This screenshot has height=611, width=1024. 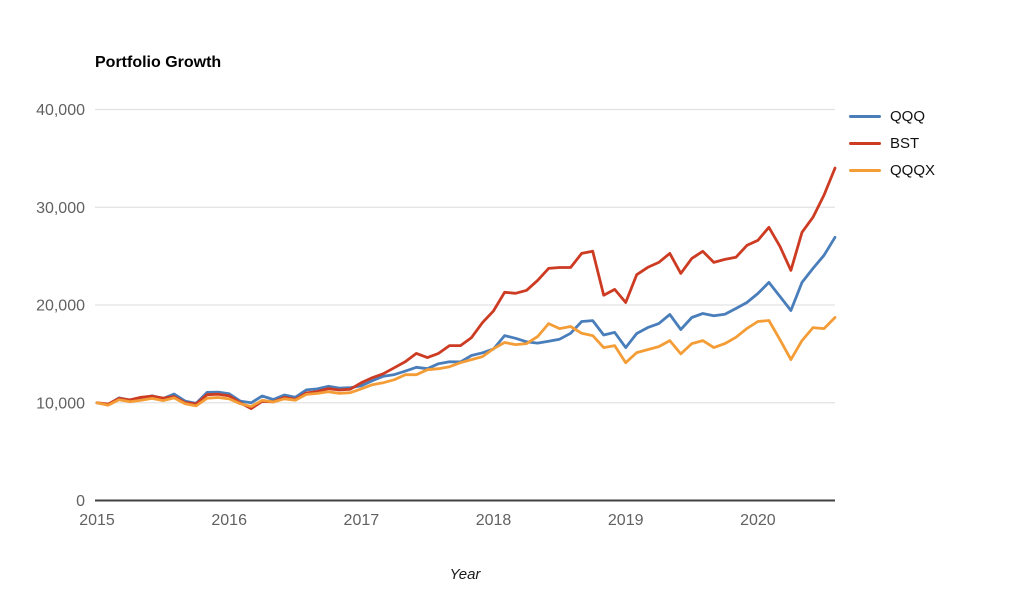 What do you see at coordinates (97, 520) in the screenshot?
I see `x-tick-label: 2015` at bounding box center [97, 520].